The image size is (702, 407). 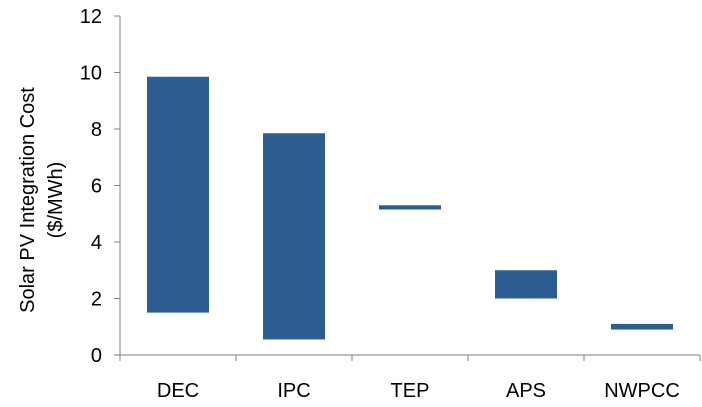 What do you see at coordinates (642, 326) in the screenshot?
I see `range-bar-nwpcc` at bounding box center [642, 326].